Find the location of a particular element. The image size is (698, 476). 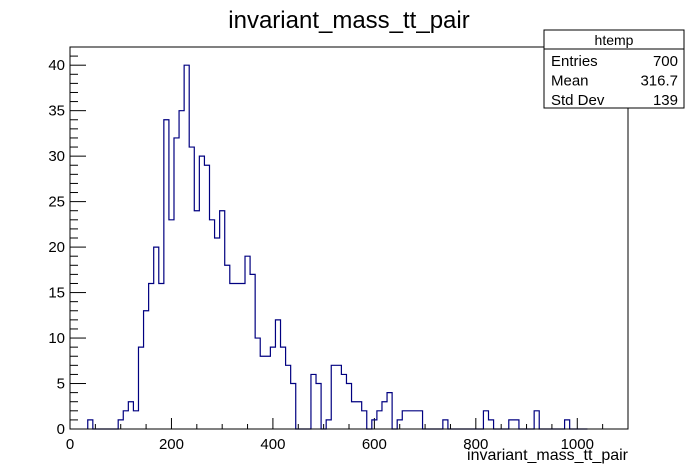

stats-box-title: htemp is located at coordinates (614, 40).